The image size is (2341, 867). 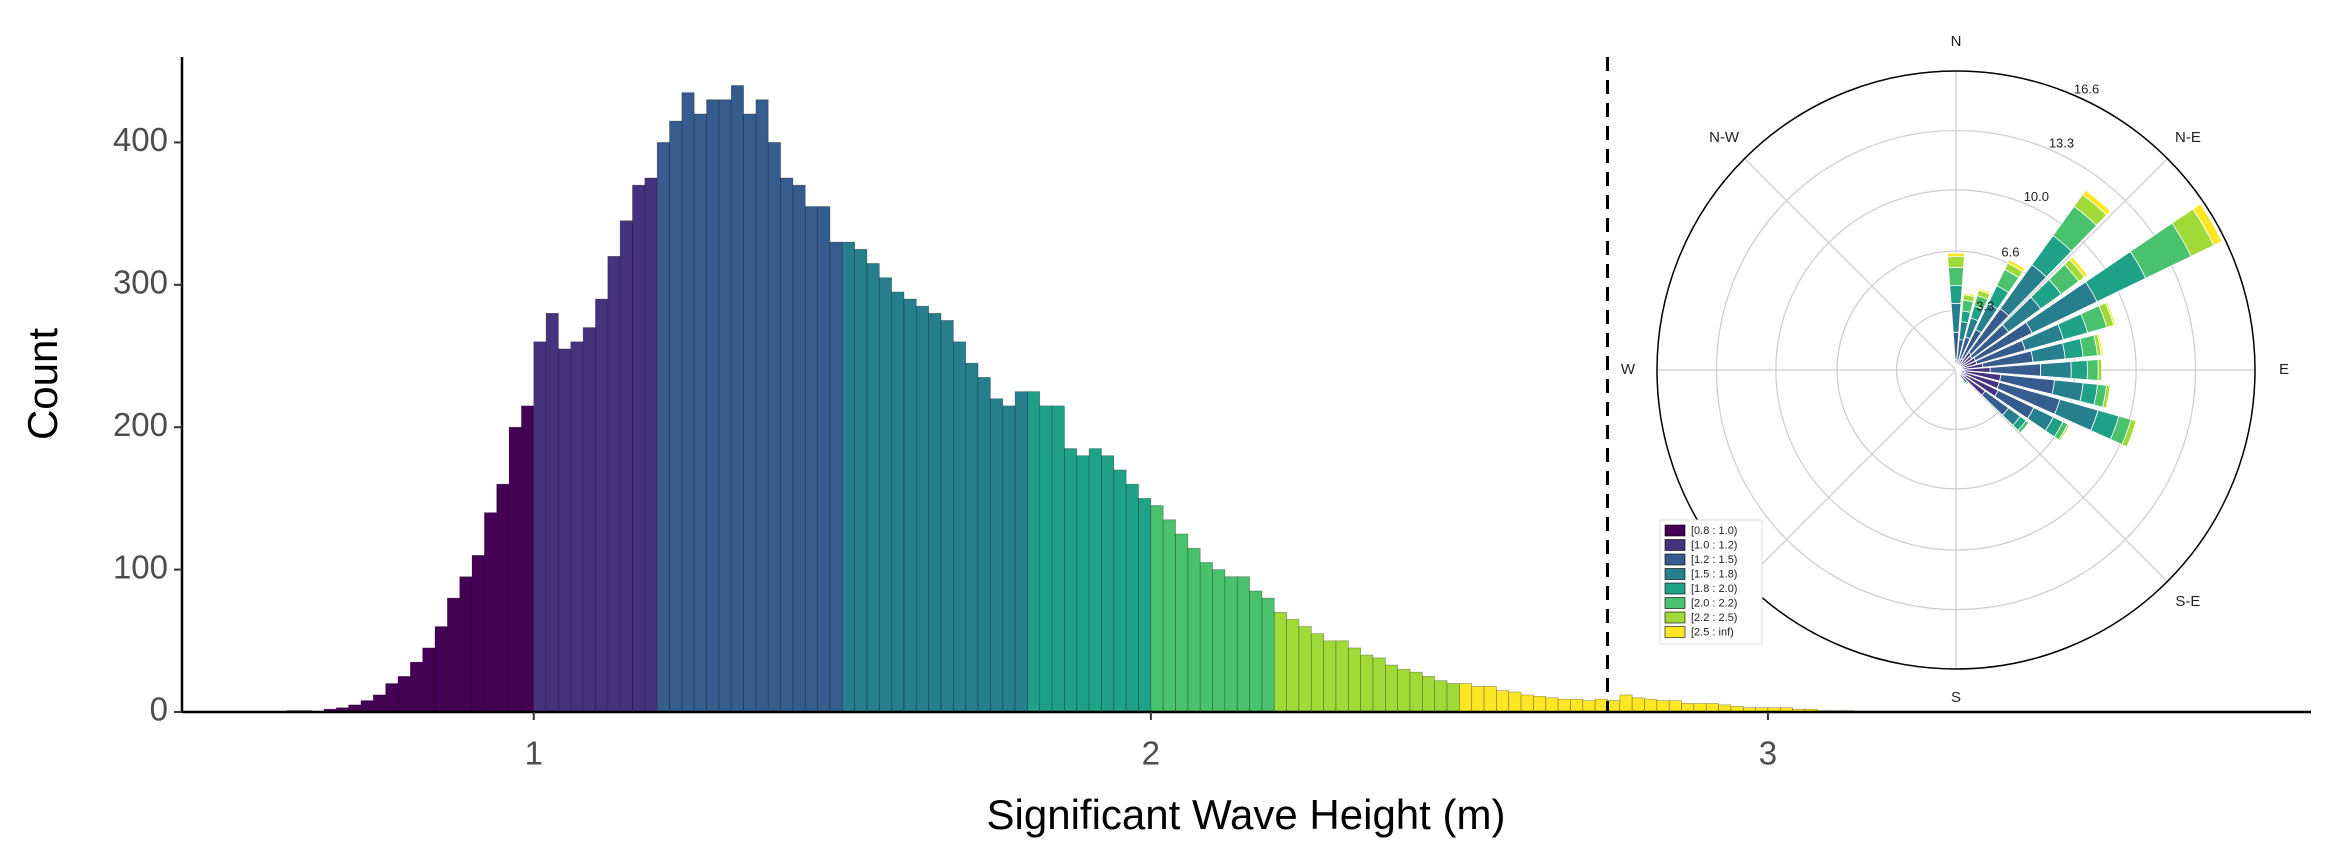 I want to click on rose-radial-label: 13.3, so click(x=2061, y=142).